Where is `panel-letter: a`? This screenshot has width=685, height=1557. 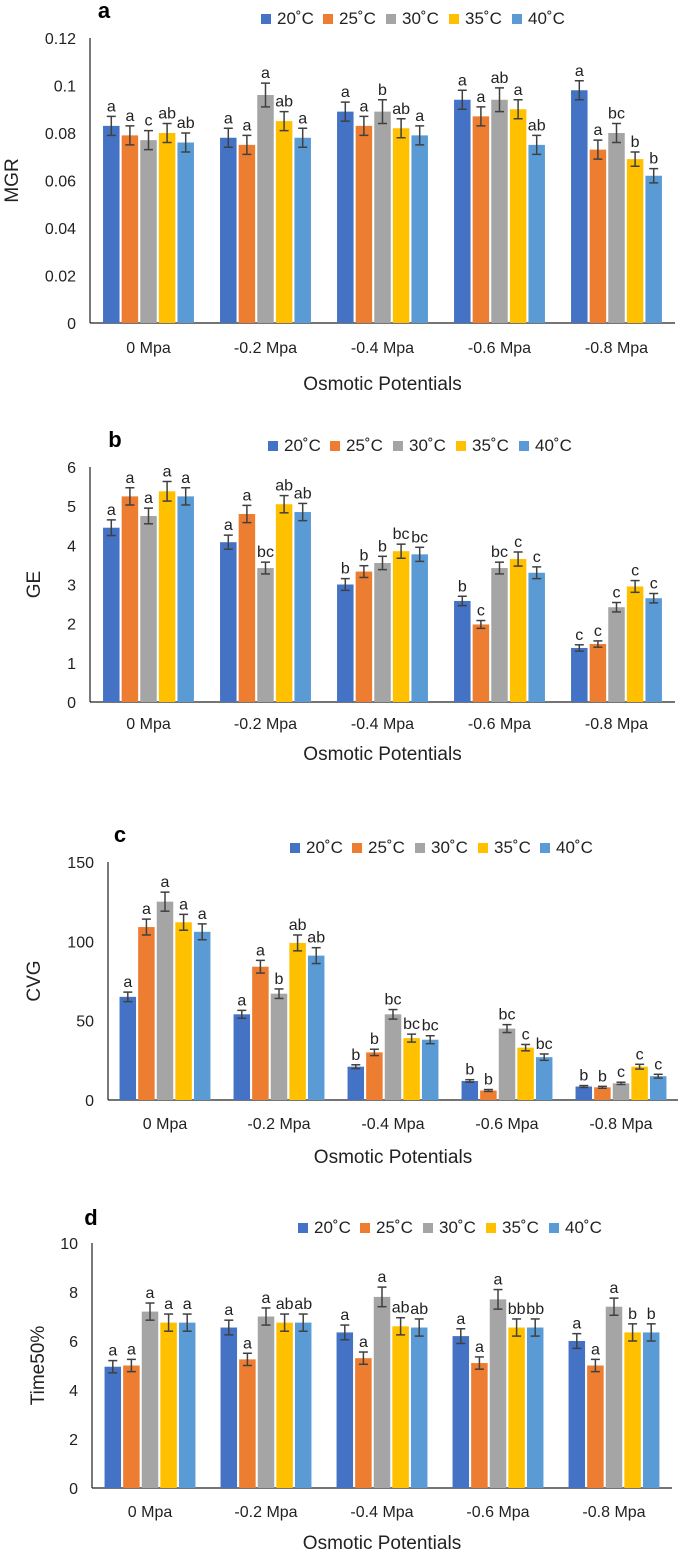
panel-letter: a is located at coordinates (104, 11).